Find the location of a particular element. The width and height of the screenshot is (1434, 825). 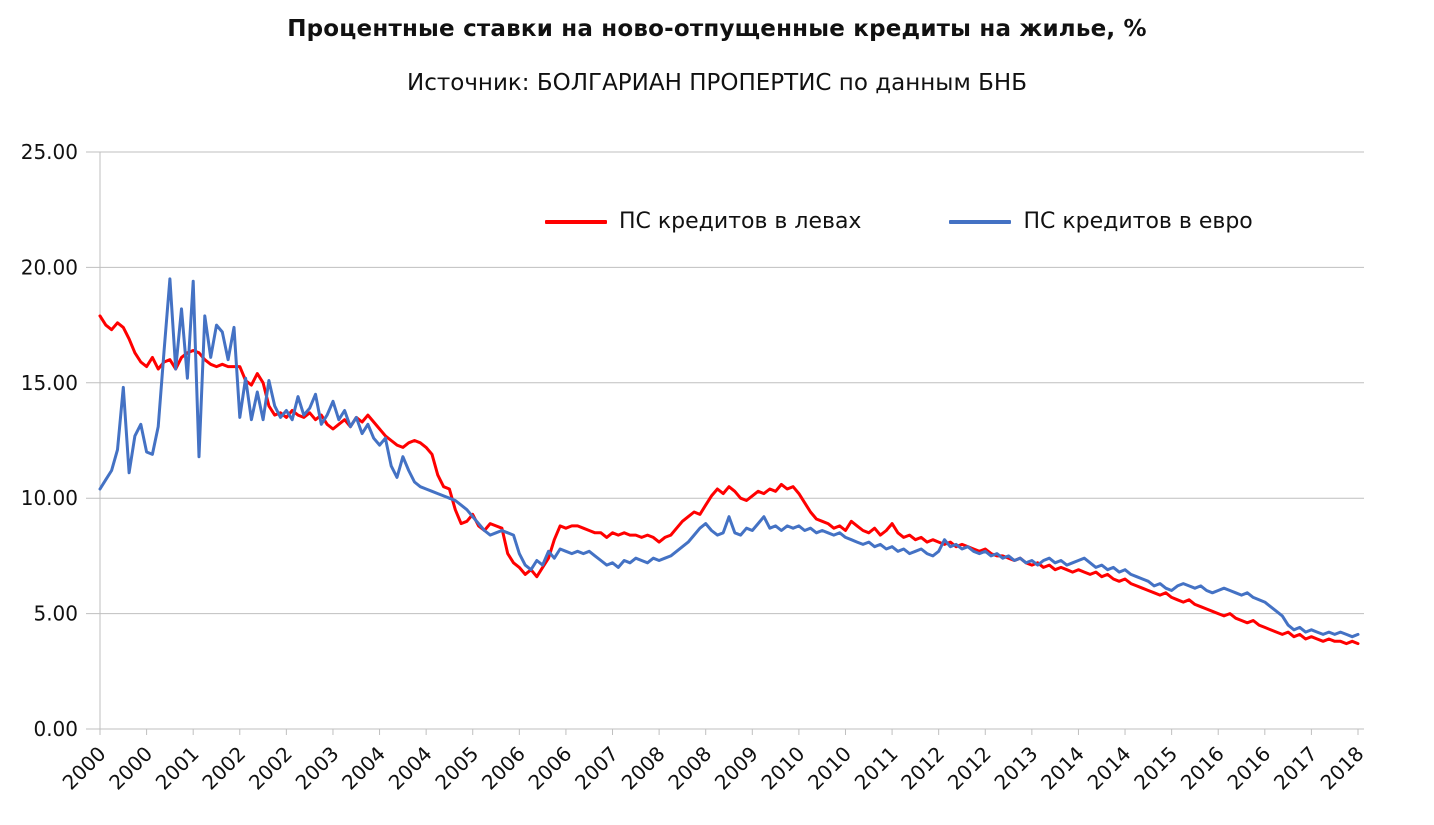

y-axis-tick-label: 25.00 is located at coordinates (49, 152).